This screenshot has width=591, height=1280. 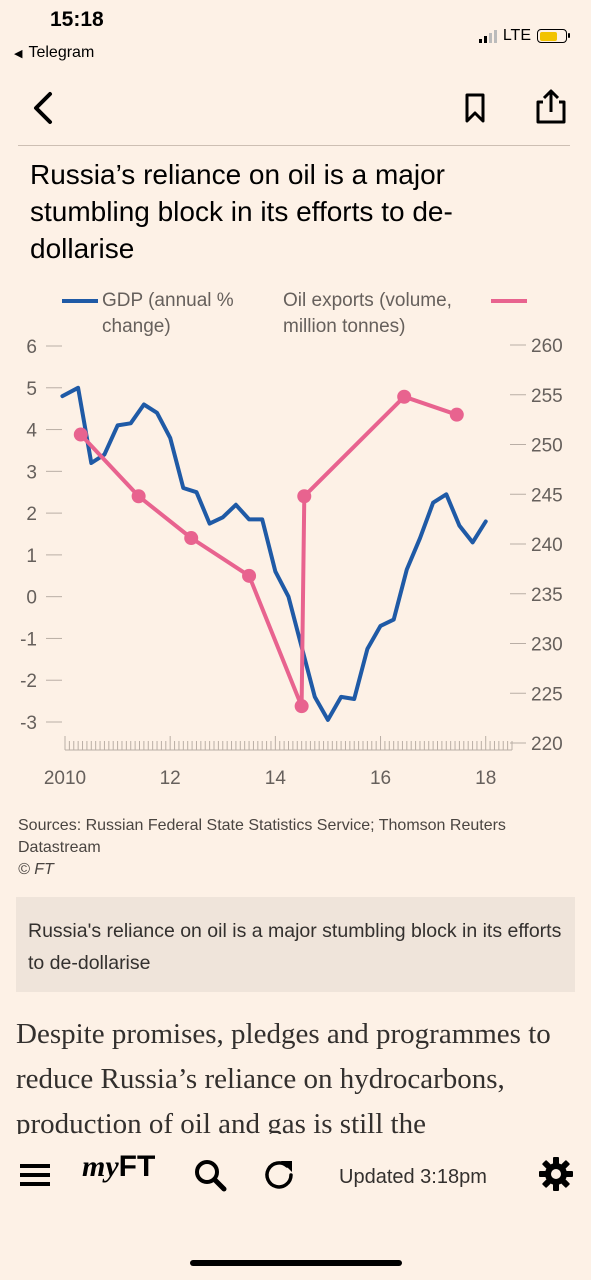 I want to click on myft-button: myFT, so click(x=118, y=1167).